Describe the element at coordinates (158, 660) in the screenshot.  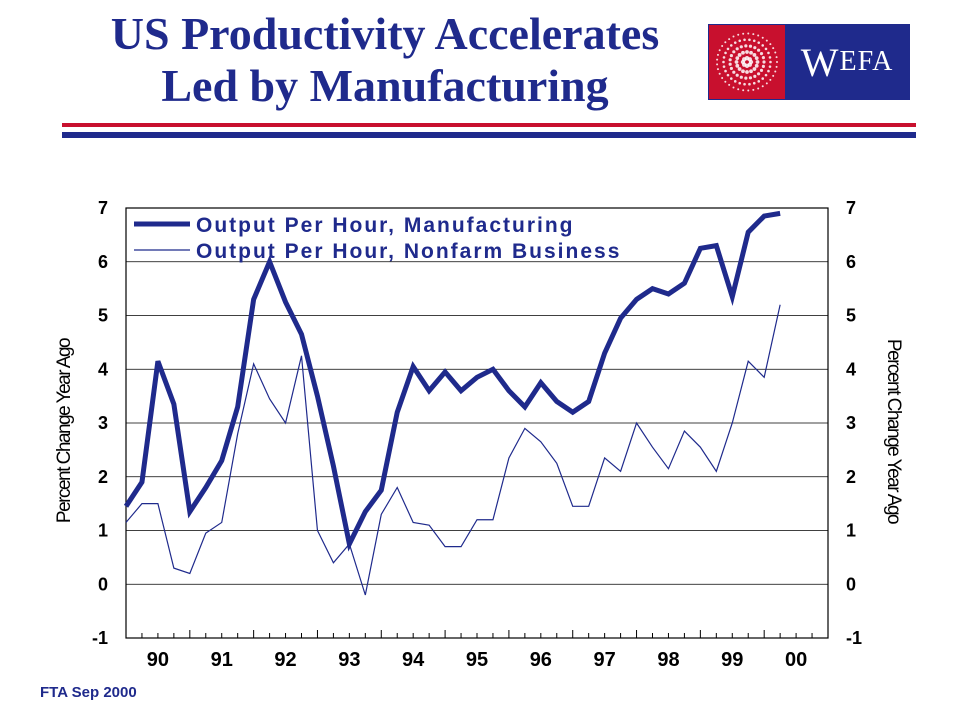
I see `x-tick-label: 90` at that location.